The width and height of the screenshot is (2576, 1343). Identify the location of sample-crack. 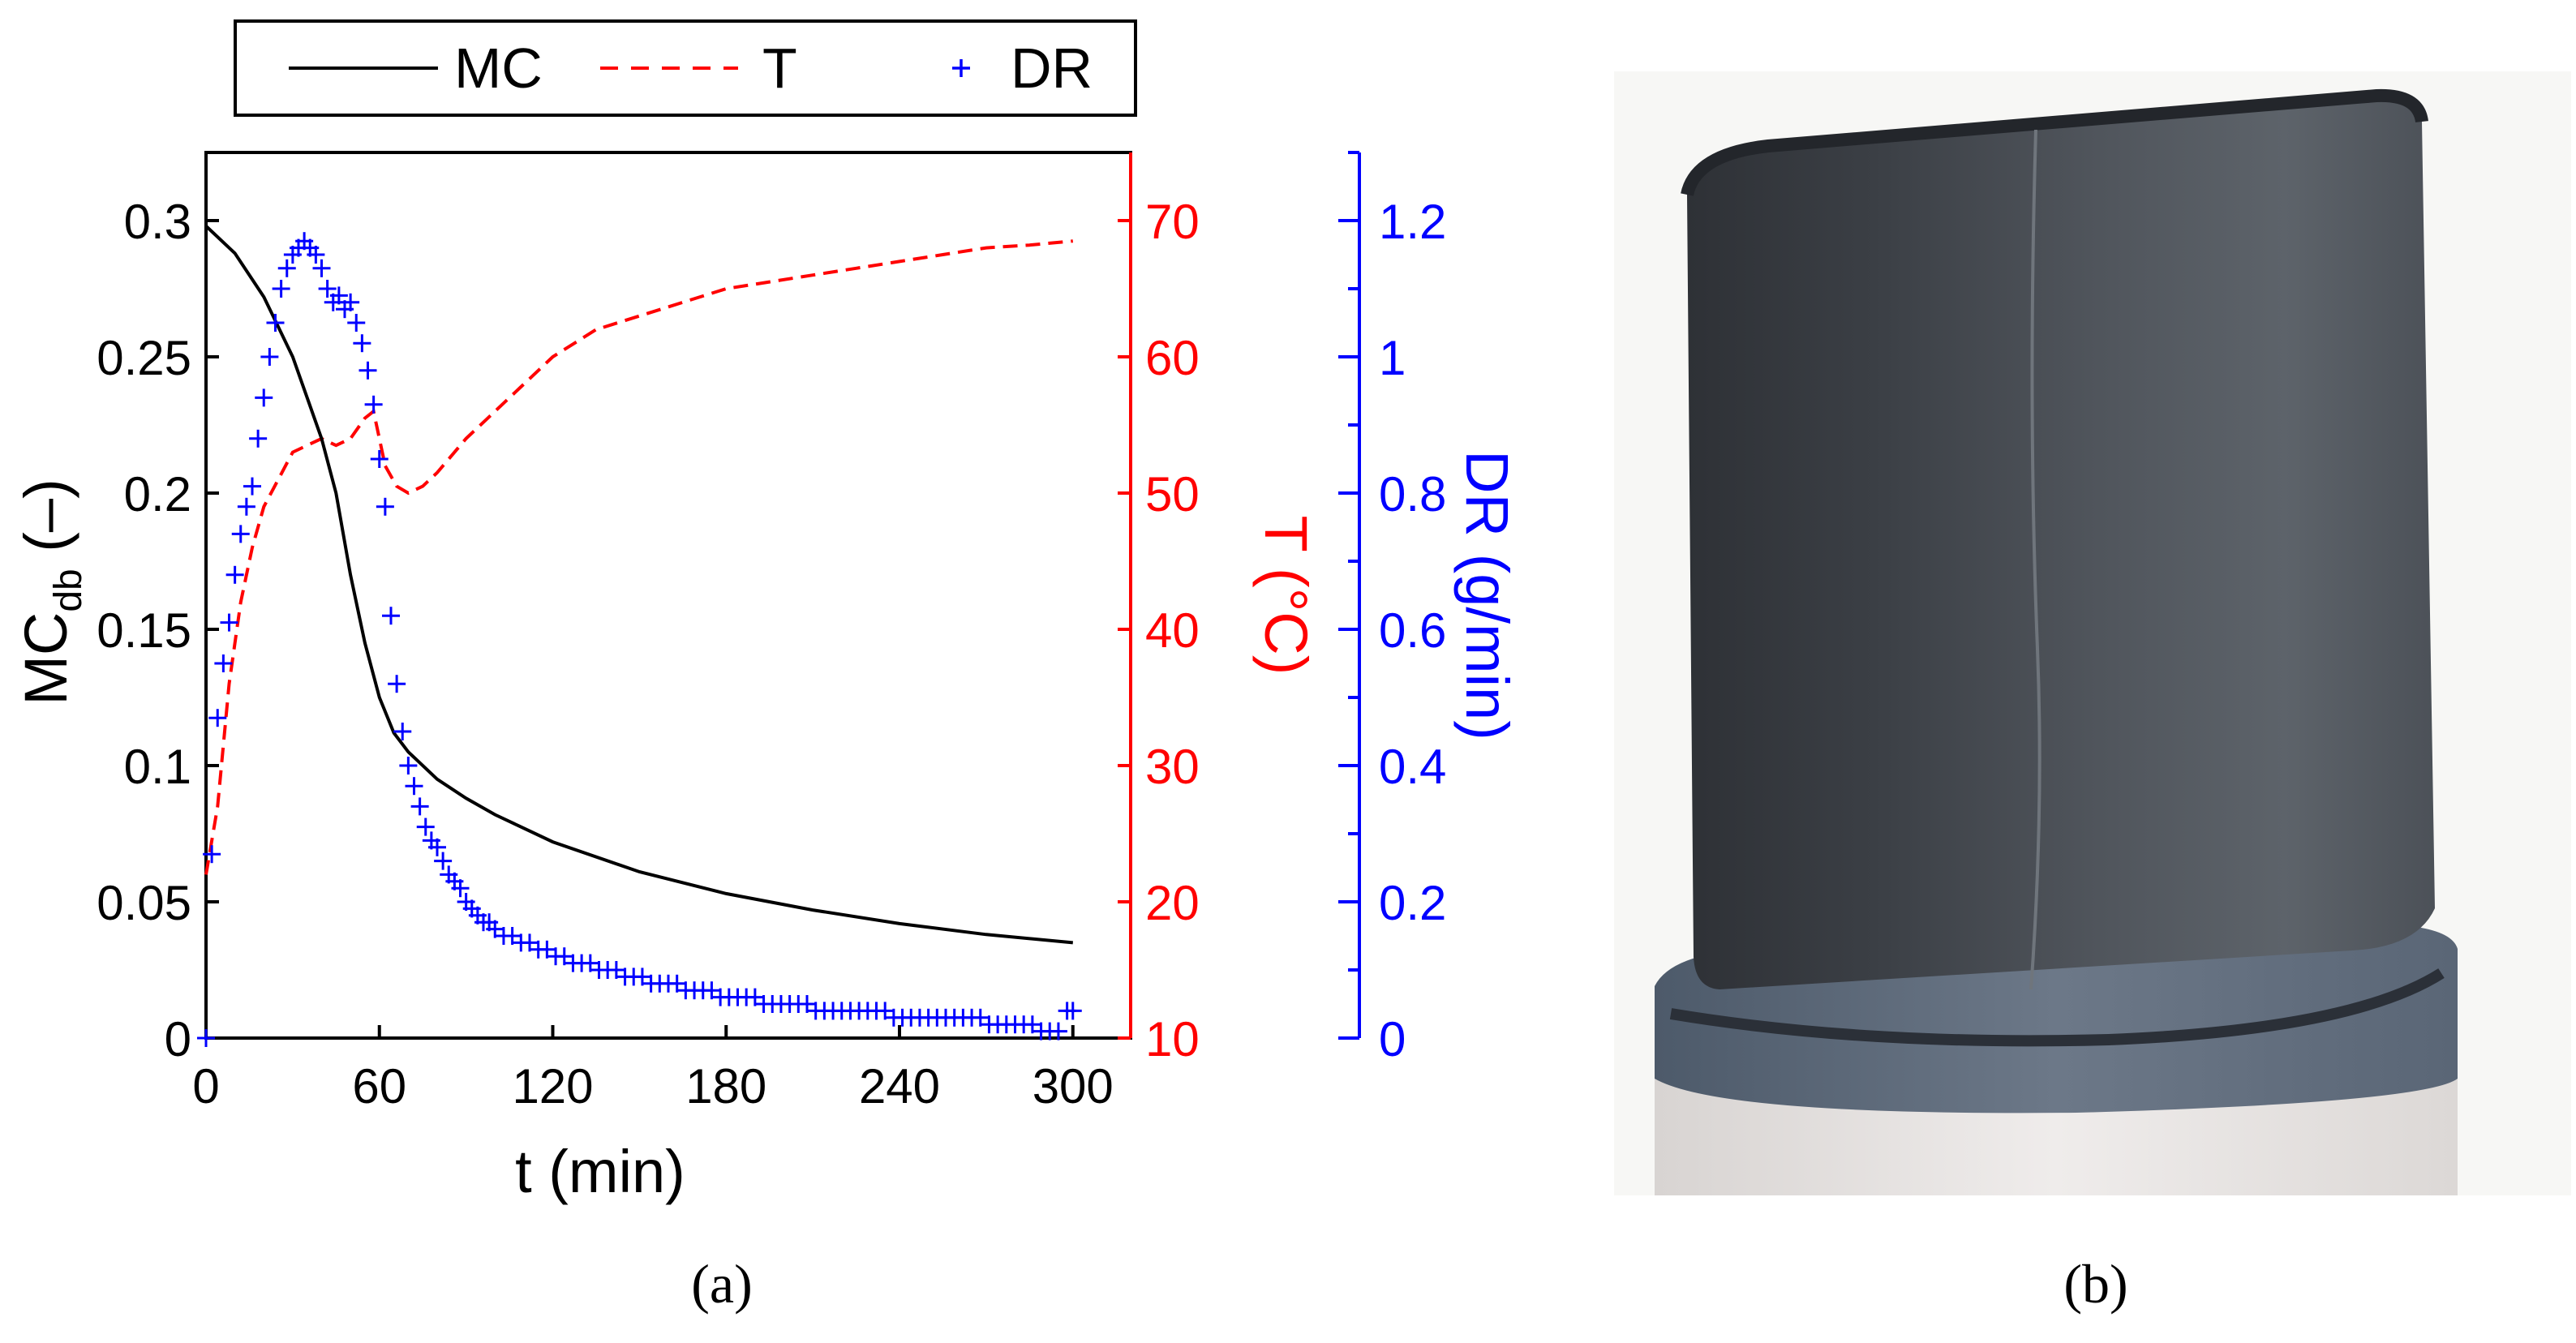
(2035, 560).